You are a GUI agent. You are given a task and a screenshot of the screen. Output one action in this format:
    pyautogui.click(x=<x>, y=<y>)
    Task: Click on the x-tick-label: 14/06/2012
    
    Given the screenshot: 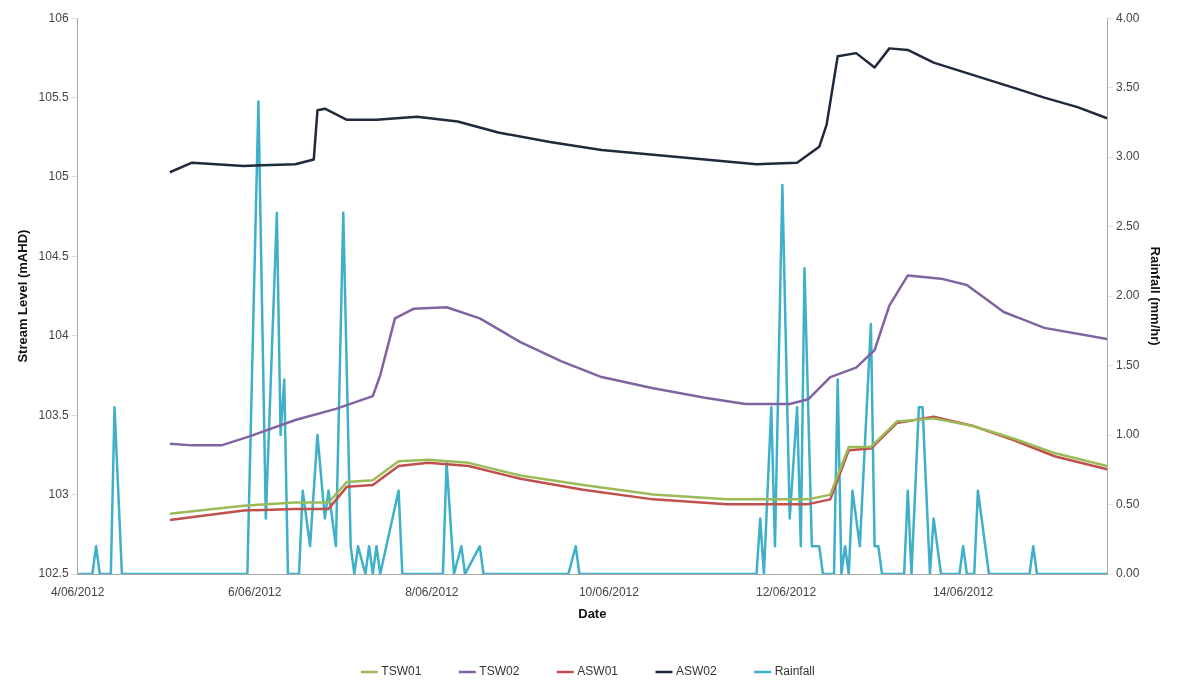 What is the action you would take?
    pyautogui.click(x=963, y=591)
    